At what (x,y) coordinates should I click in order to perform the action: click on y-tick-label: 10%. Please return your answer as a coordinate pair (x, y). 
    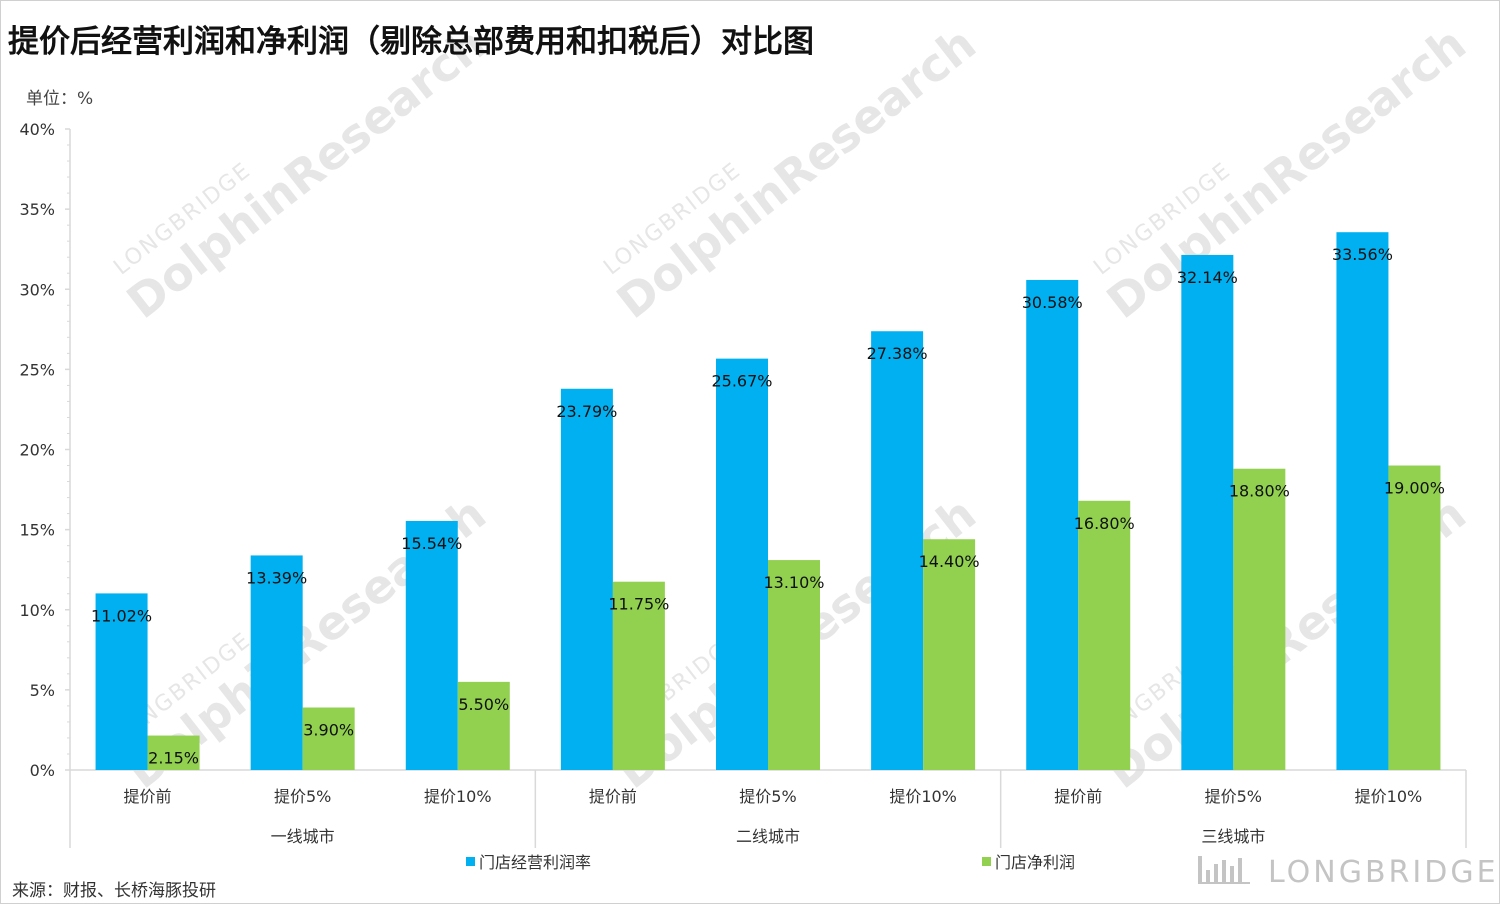
    Looking at the image, I should click on (37, 610).